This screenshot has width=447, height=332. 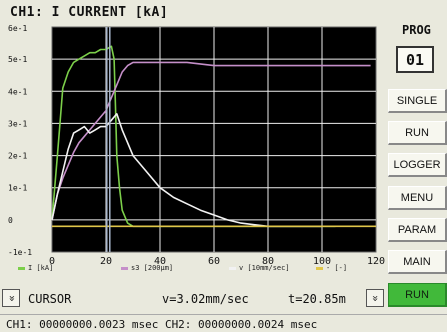 What do you see at coordinates (17, 188) in the screenshot?
I see `y-tick-label: 1e-1` at bounding box center [17, 188].